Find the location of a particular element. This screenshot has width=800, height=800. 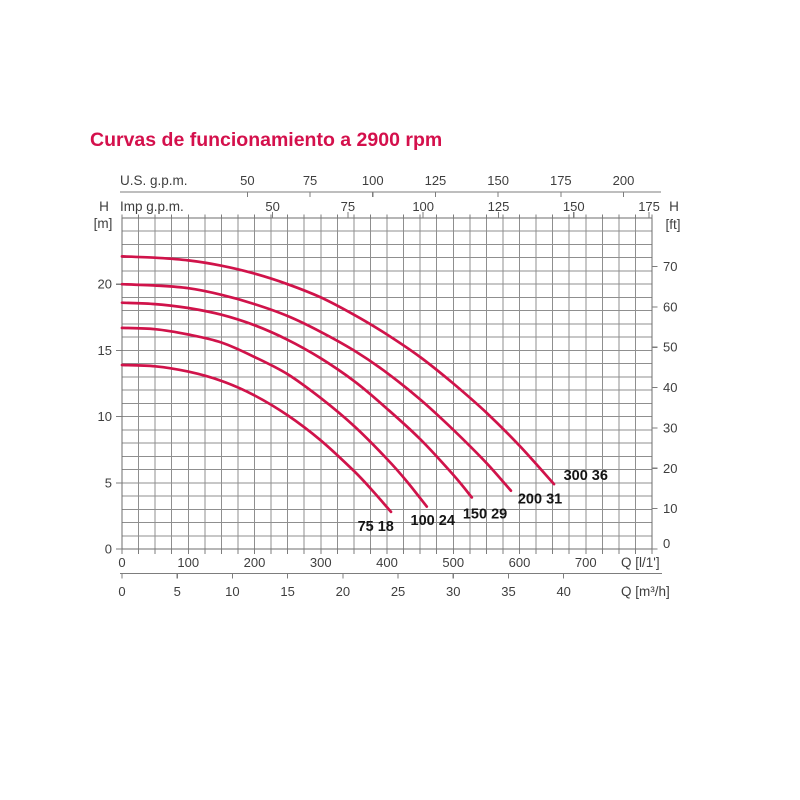

q-lmin-tick-label: 100 is located at coordinates (188, 562).